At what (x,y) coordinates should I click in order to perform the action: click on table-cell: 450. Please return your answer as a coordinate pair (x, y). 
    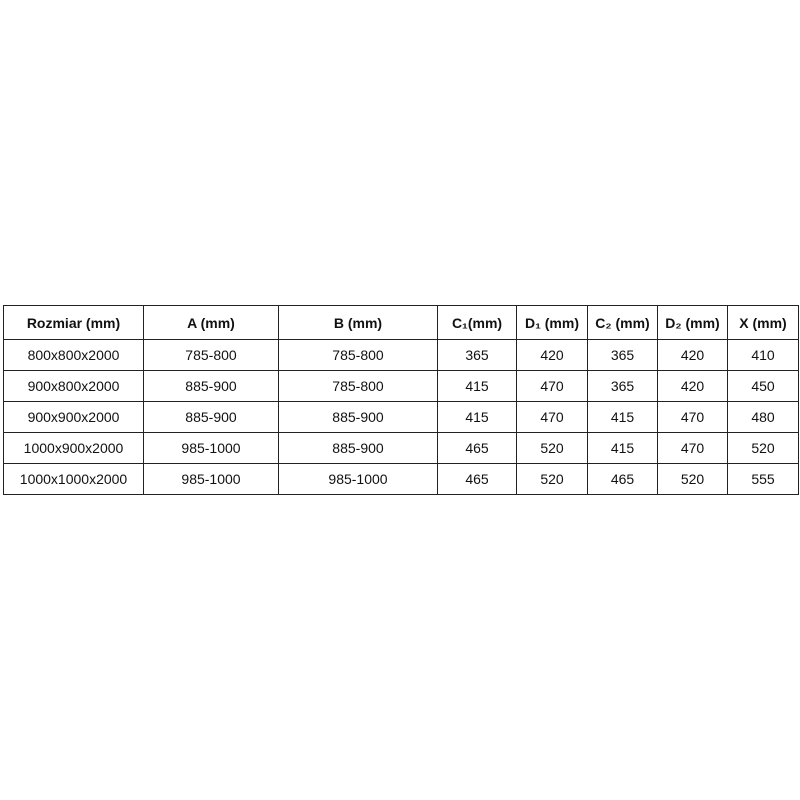
    Looking at the image, I should click on (763, 386).